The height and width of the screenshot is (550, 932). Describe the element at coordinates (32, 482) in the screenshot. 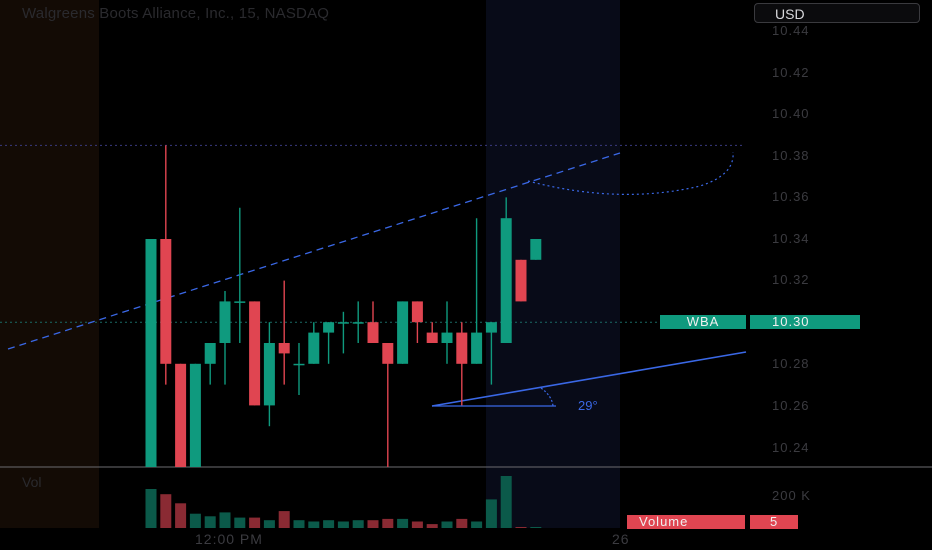

I see `volume-title: Vol` at that location.